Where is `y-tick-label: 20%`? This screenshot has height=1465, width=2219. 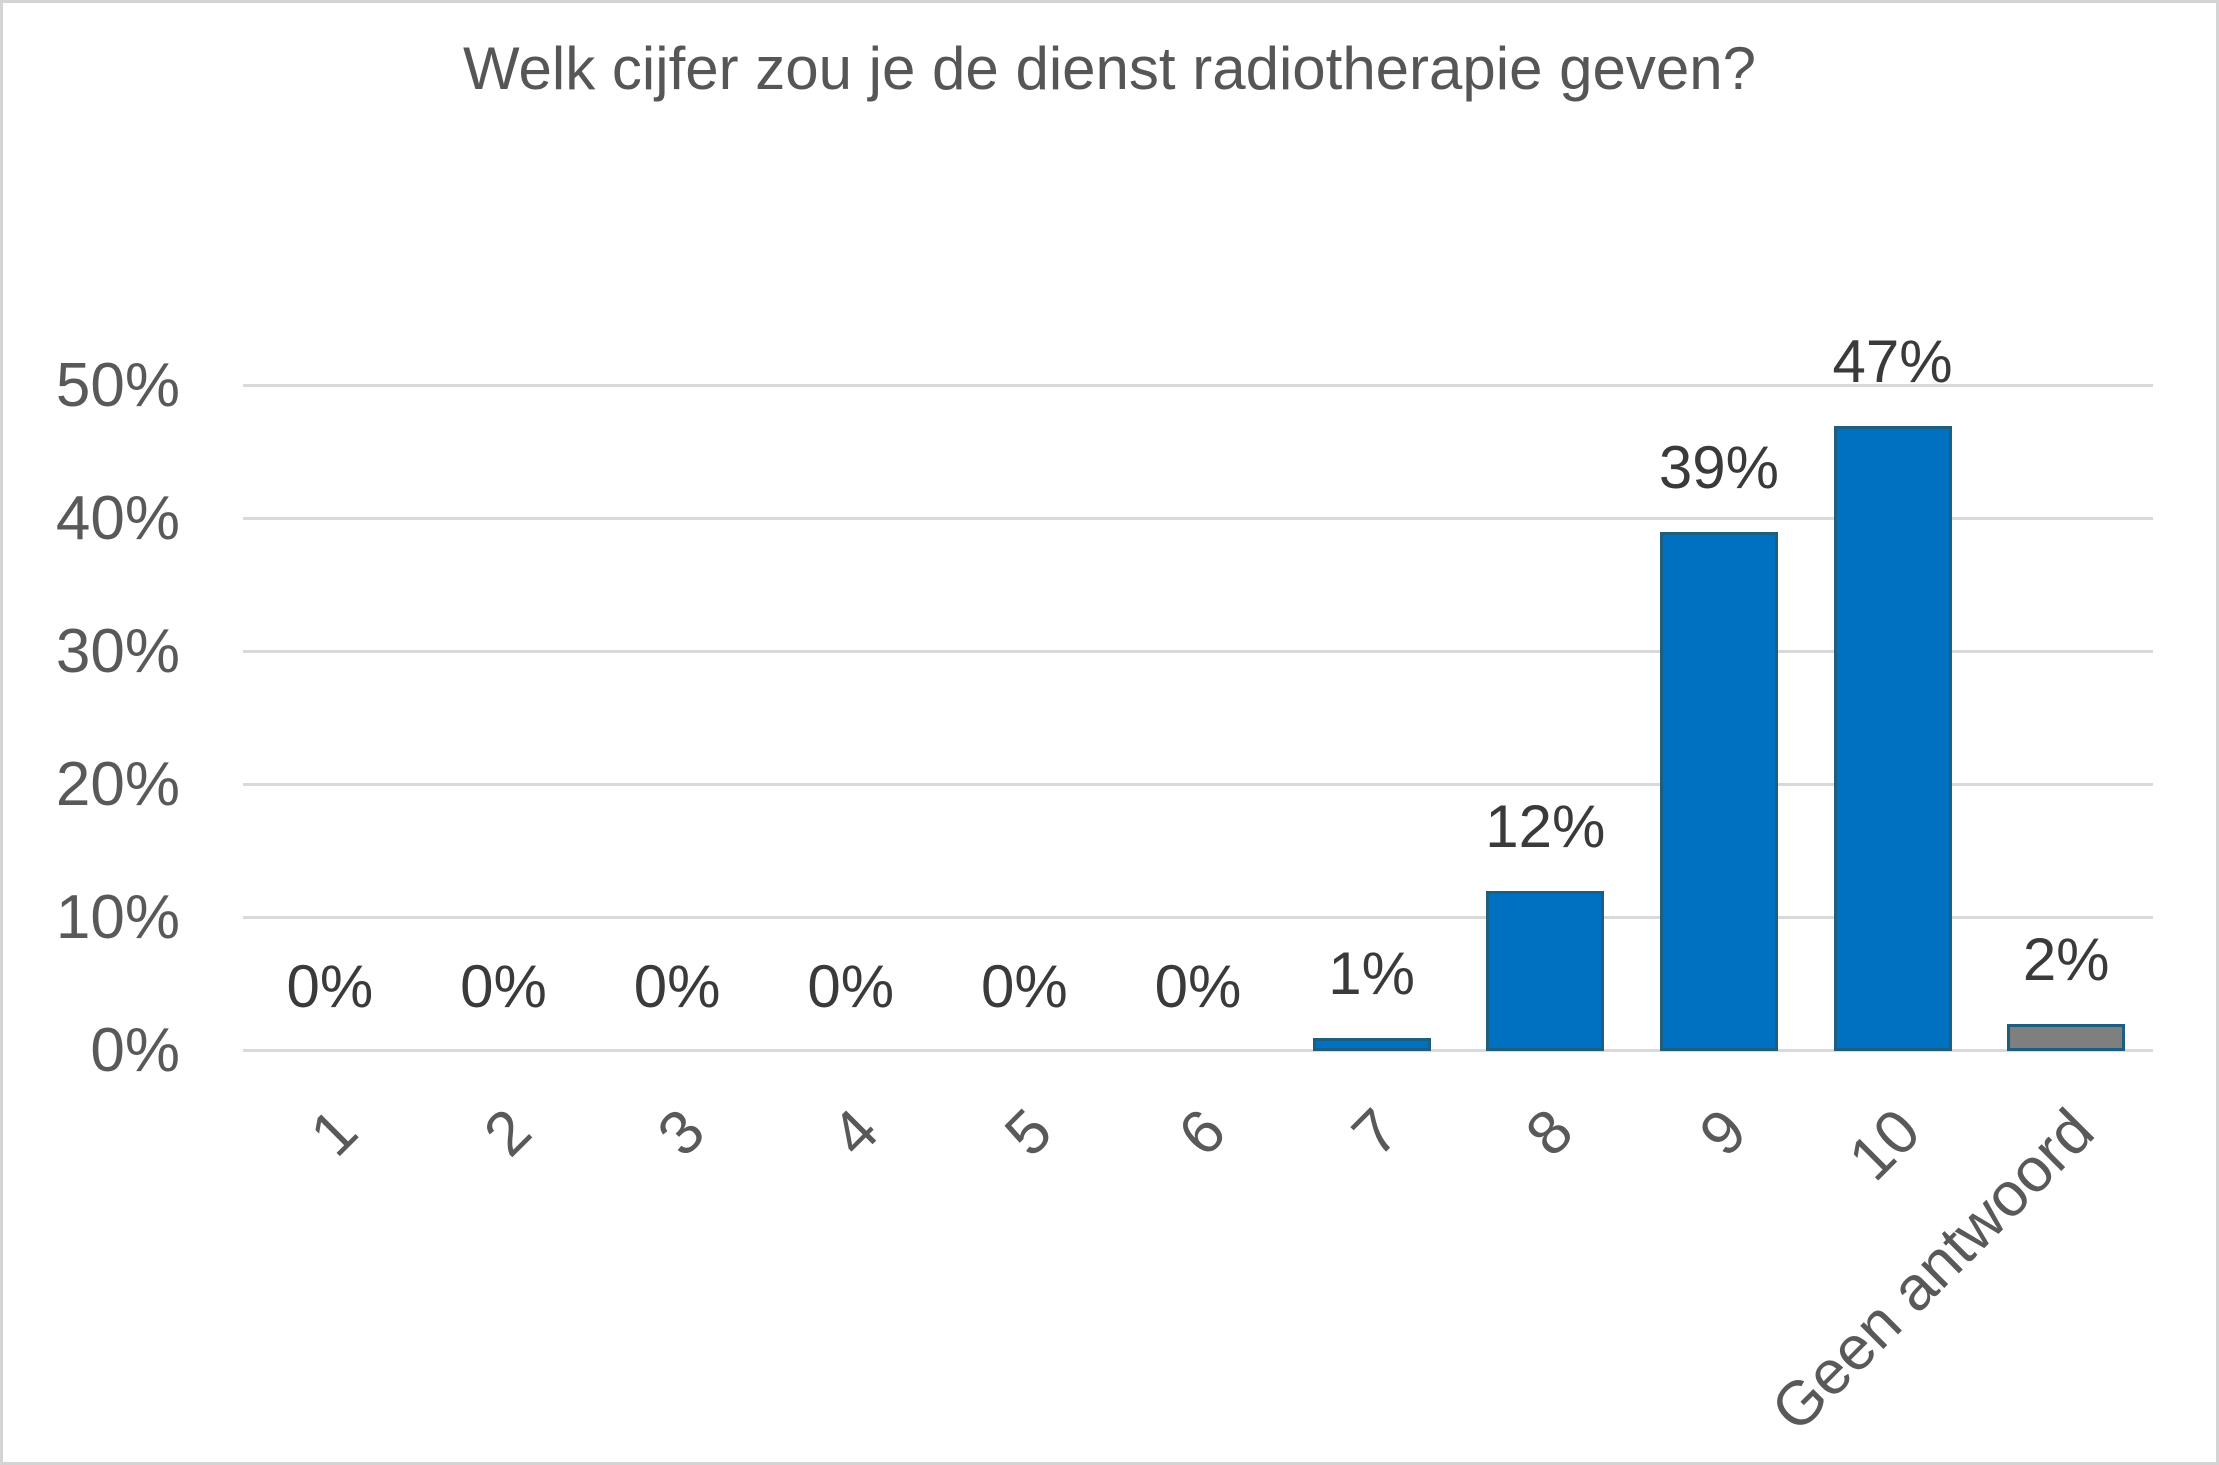 y-tick-label: 20% is located at coordinates (117, 784).